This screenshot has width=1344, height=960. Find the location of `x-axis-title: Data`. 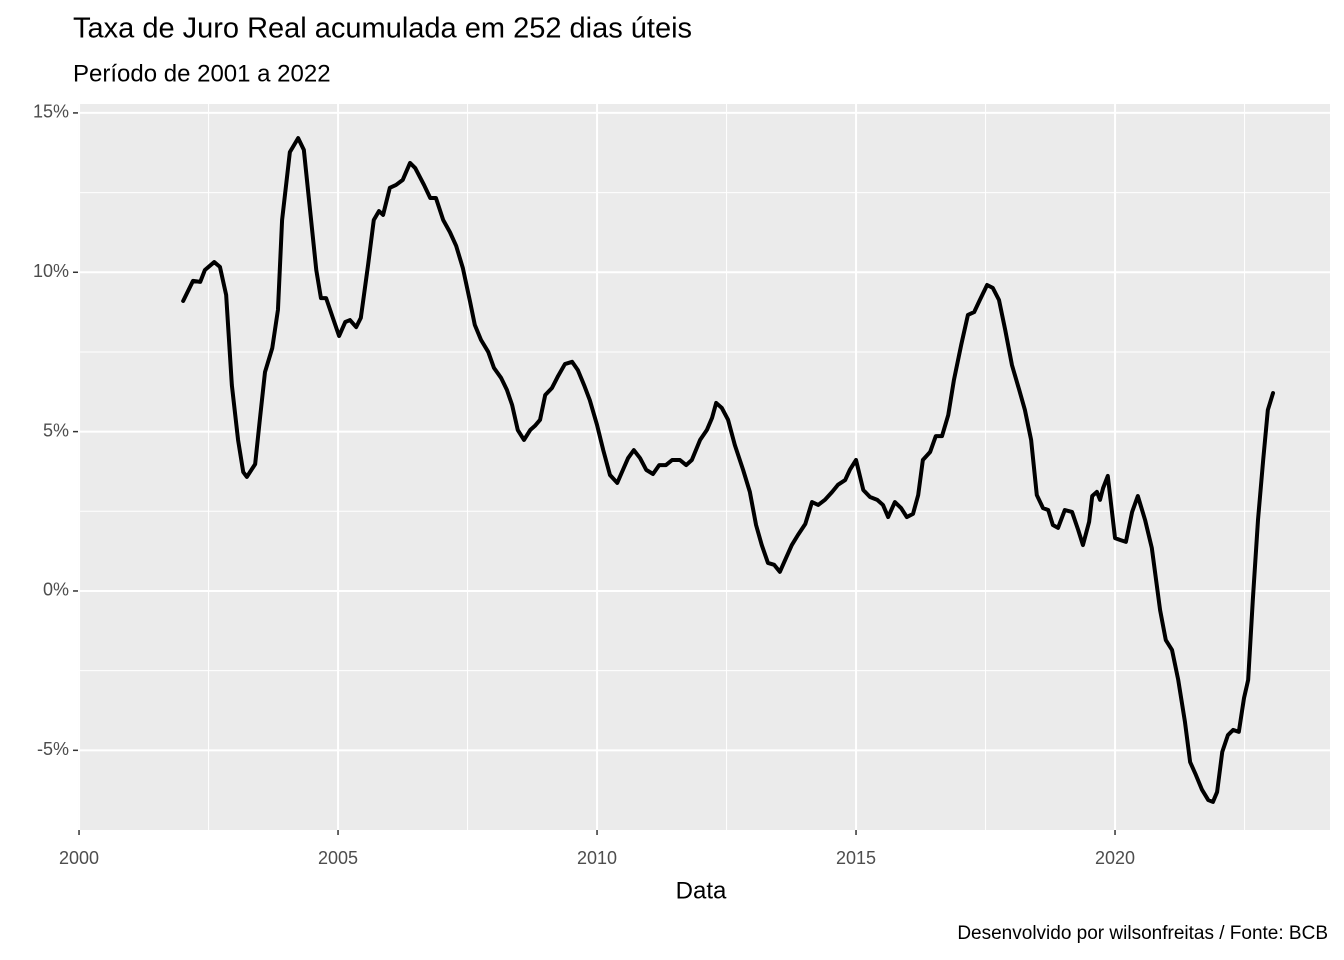

x-axis-title: Data is located at coordinates (701, 890).